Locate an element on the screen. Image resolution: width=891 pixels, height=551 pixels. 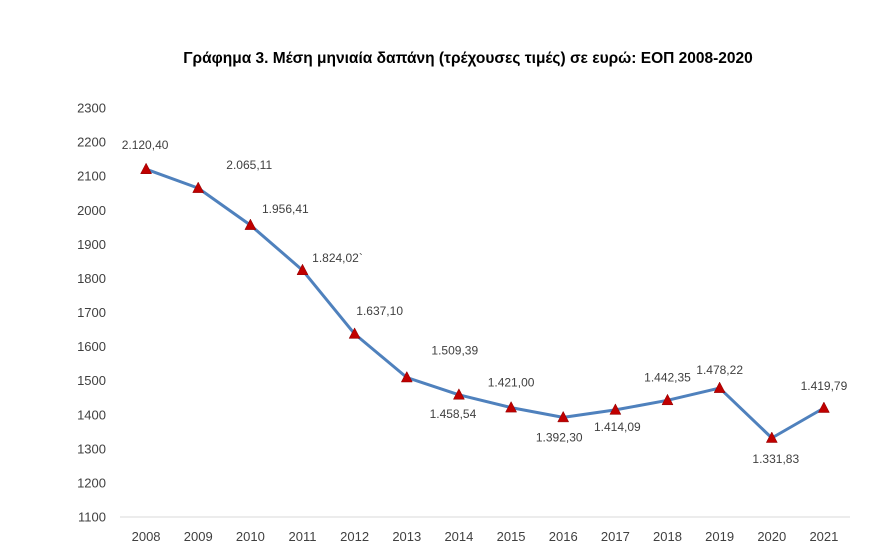
y-tick-label: 1300 is located at coordinates (91, 448).